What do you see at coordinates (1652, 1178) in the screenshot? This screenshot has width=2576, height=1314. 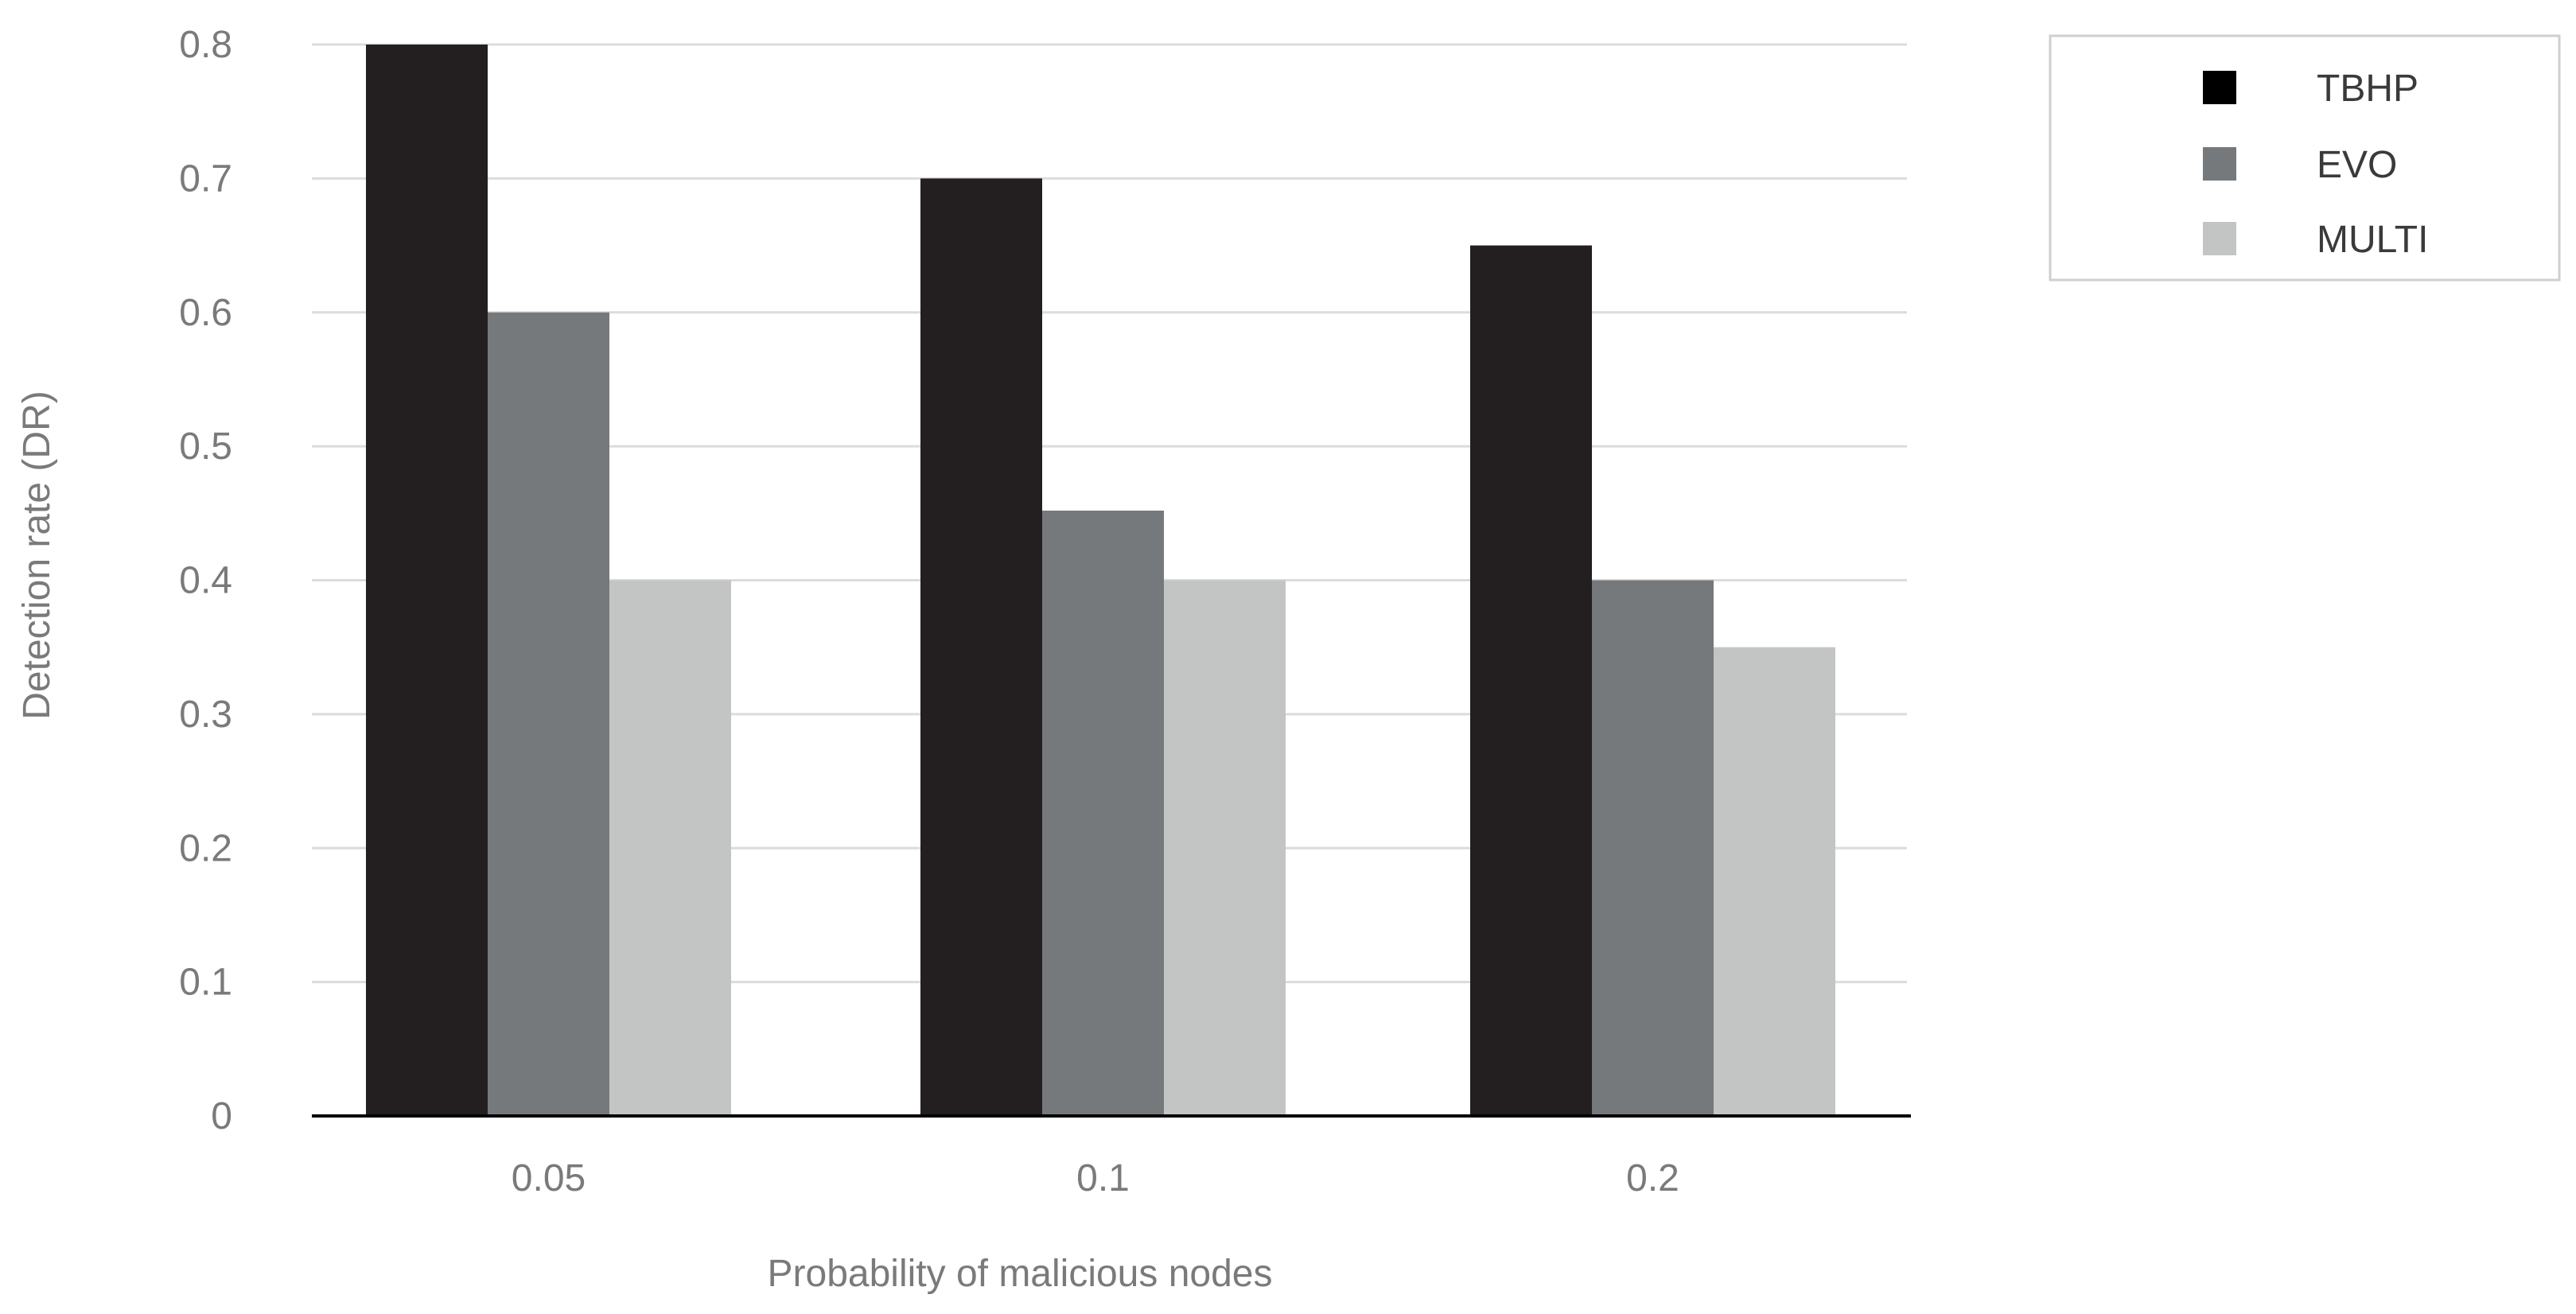 I see `x-tick-label: 0.2` at bounding box center [1652, 1178].